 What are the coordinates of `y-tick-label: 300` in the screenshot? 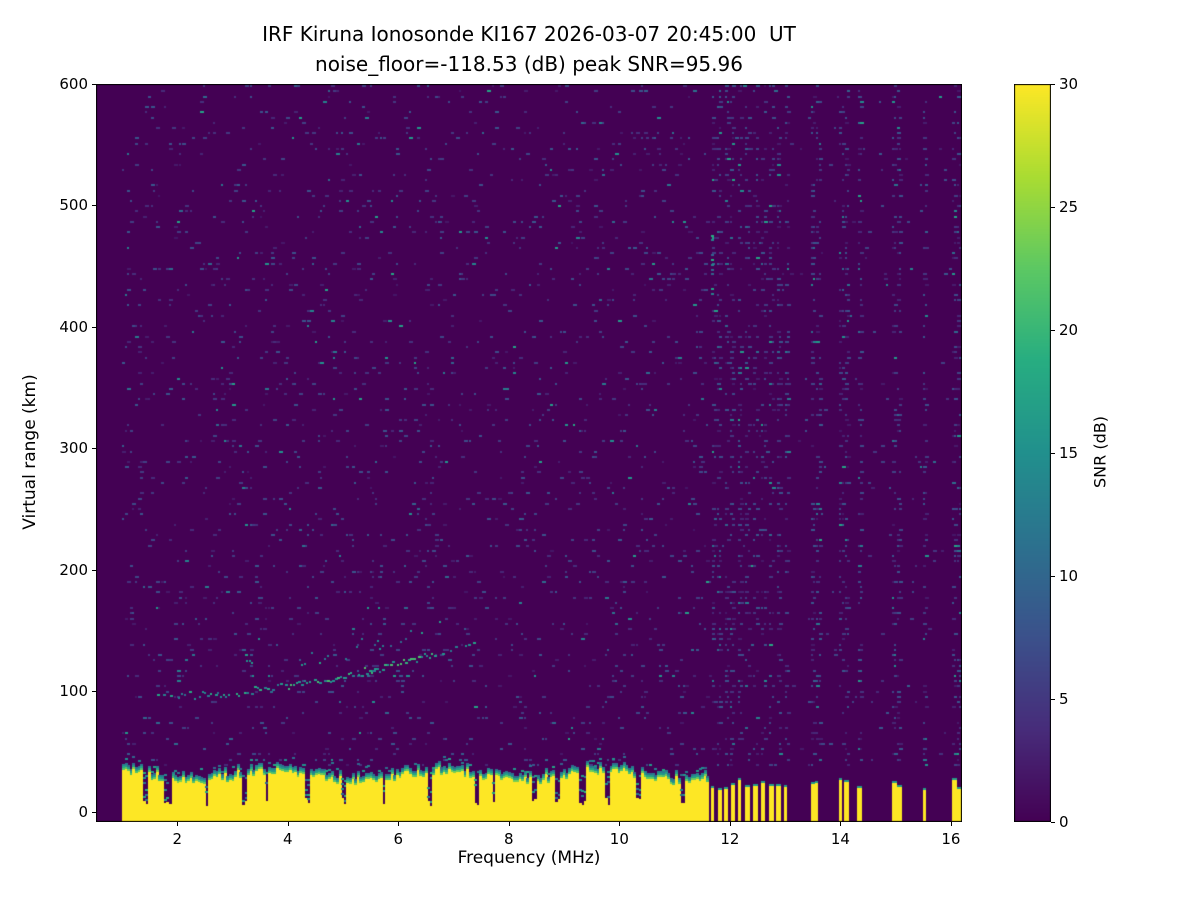 It's located at (73, 448).